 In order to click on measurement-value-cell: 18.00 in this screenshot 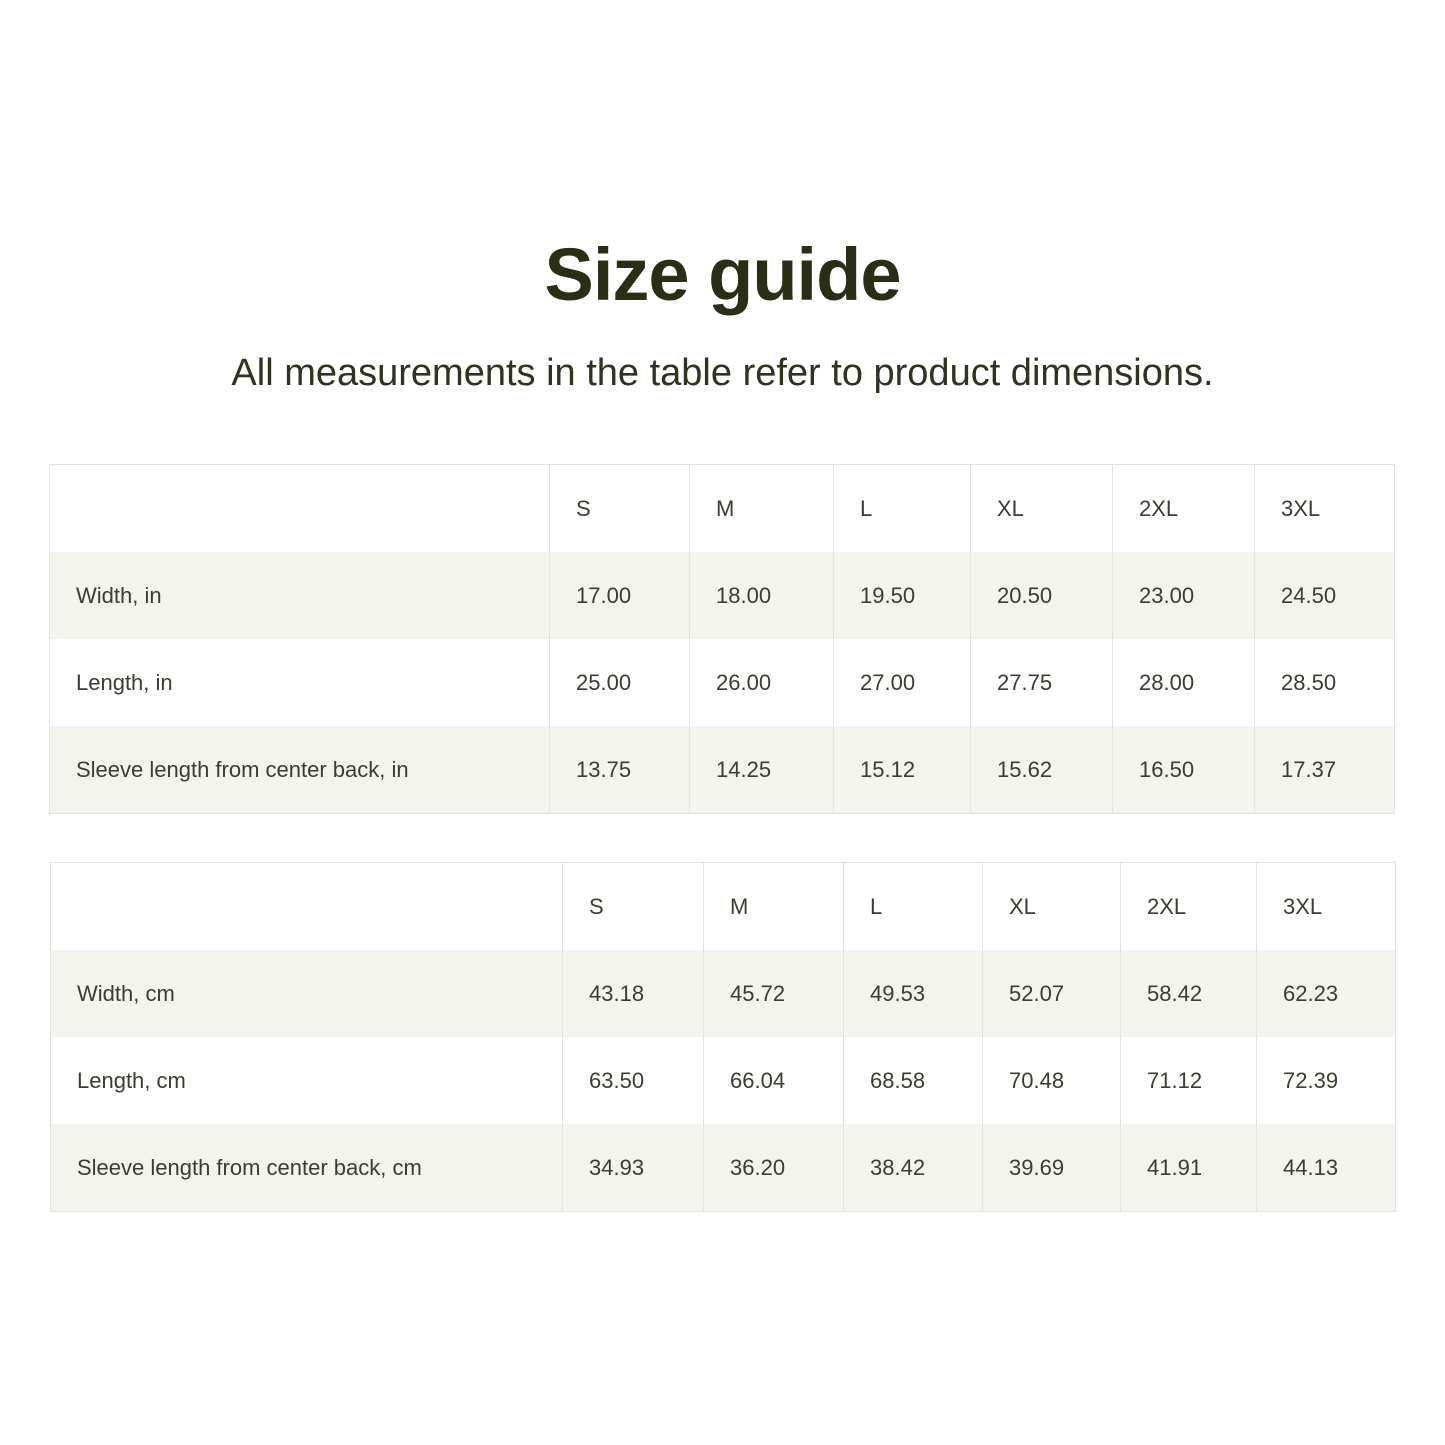, I will do `click(761, 595)`.